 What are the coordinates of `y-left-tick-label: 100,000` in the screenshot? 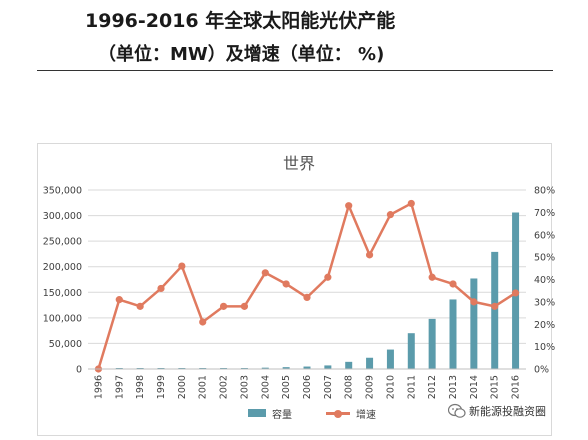 It's located at (62, 318).